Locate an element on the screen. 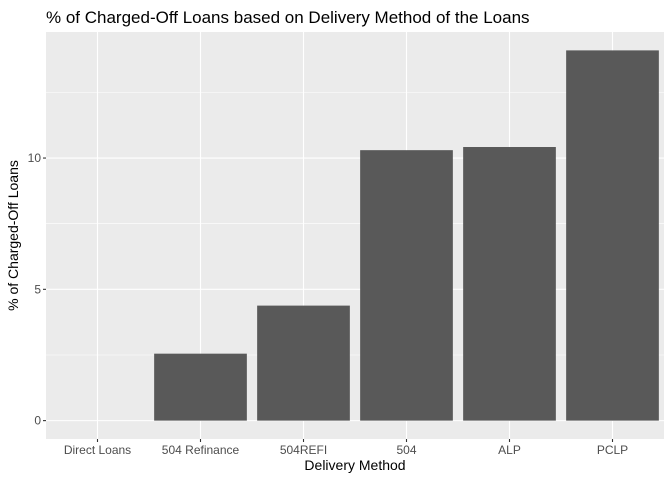 Image resolution: width=672 pixels, height=480 pixels. x-tick-label: 504REFI is located at coordinates (303, 450).